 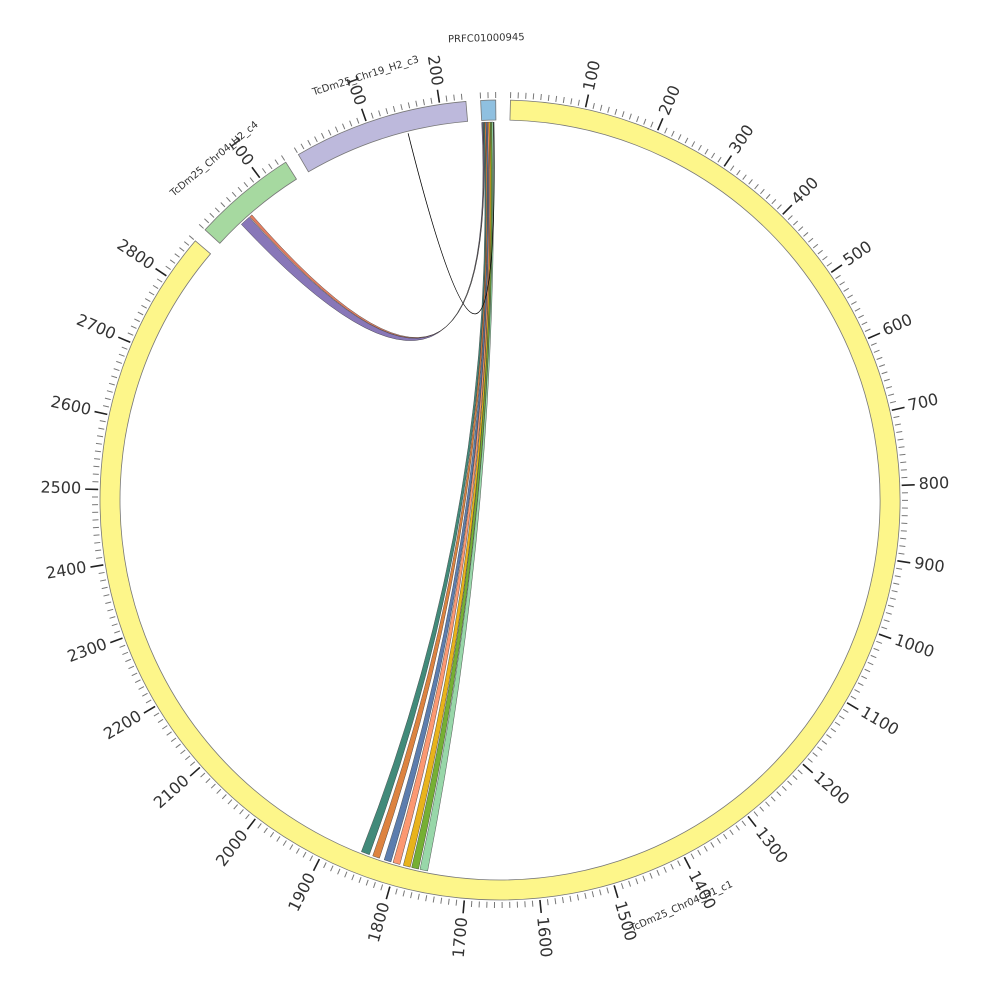 What do you see at coordinates (71, 405) in the screenshot?
I see `tick-label: 2600` at bounding box center [71, 405].